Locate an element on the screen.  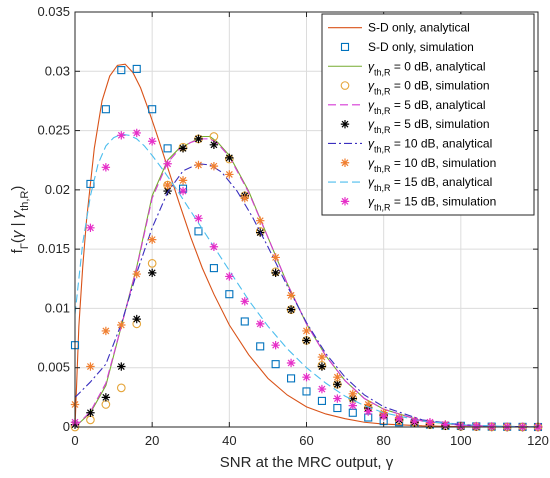
y-label-paren: ) is located at coordinates (17, 188).